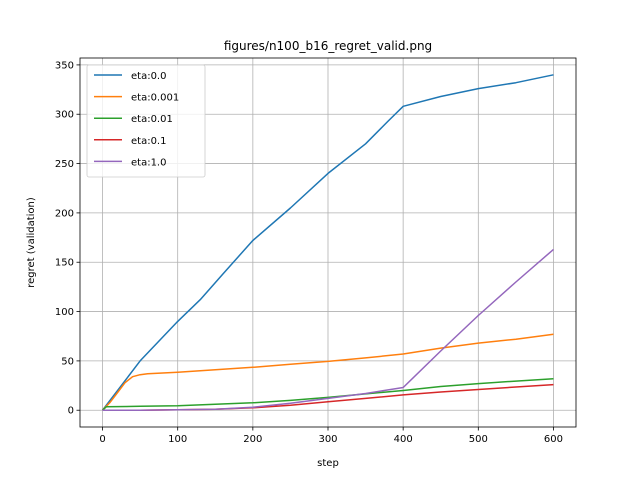 The image size is (640, 480). I want to click on legend: eta:0.0 eta:0.001 eta:0.01 eta:0.1 eta:1.0, so click(146, 121).